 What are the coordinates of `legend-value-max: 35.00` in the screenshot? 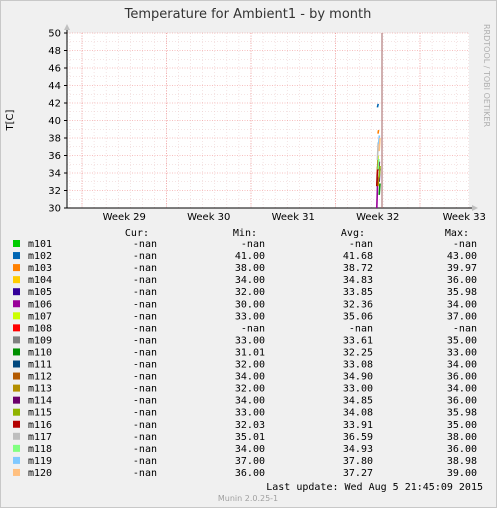 It's located at (462, 340).